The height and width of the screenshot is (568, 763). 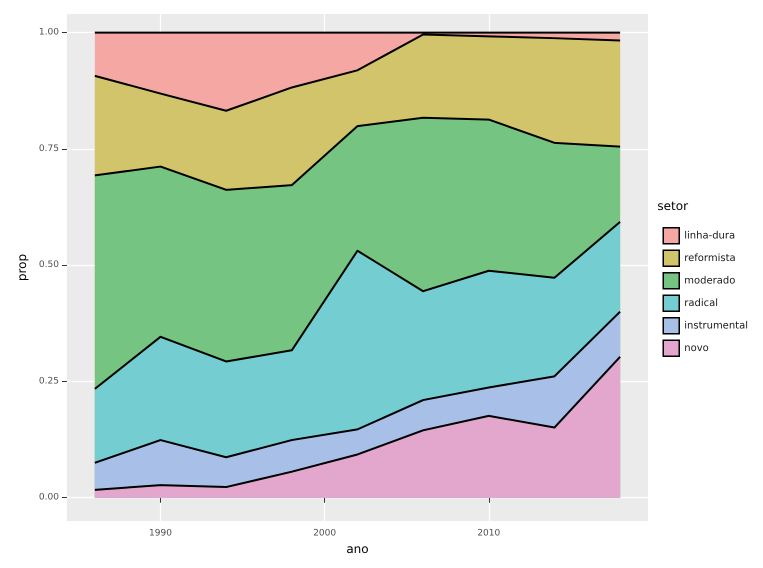 I want to click on legend-label: reformista, so click(x=710, y=258).